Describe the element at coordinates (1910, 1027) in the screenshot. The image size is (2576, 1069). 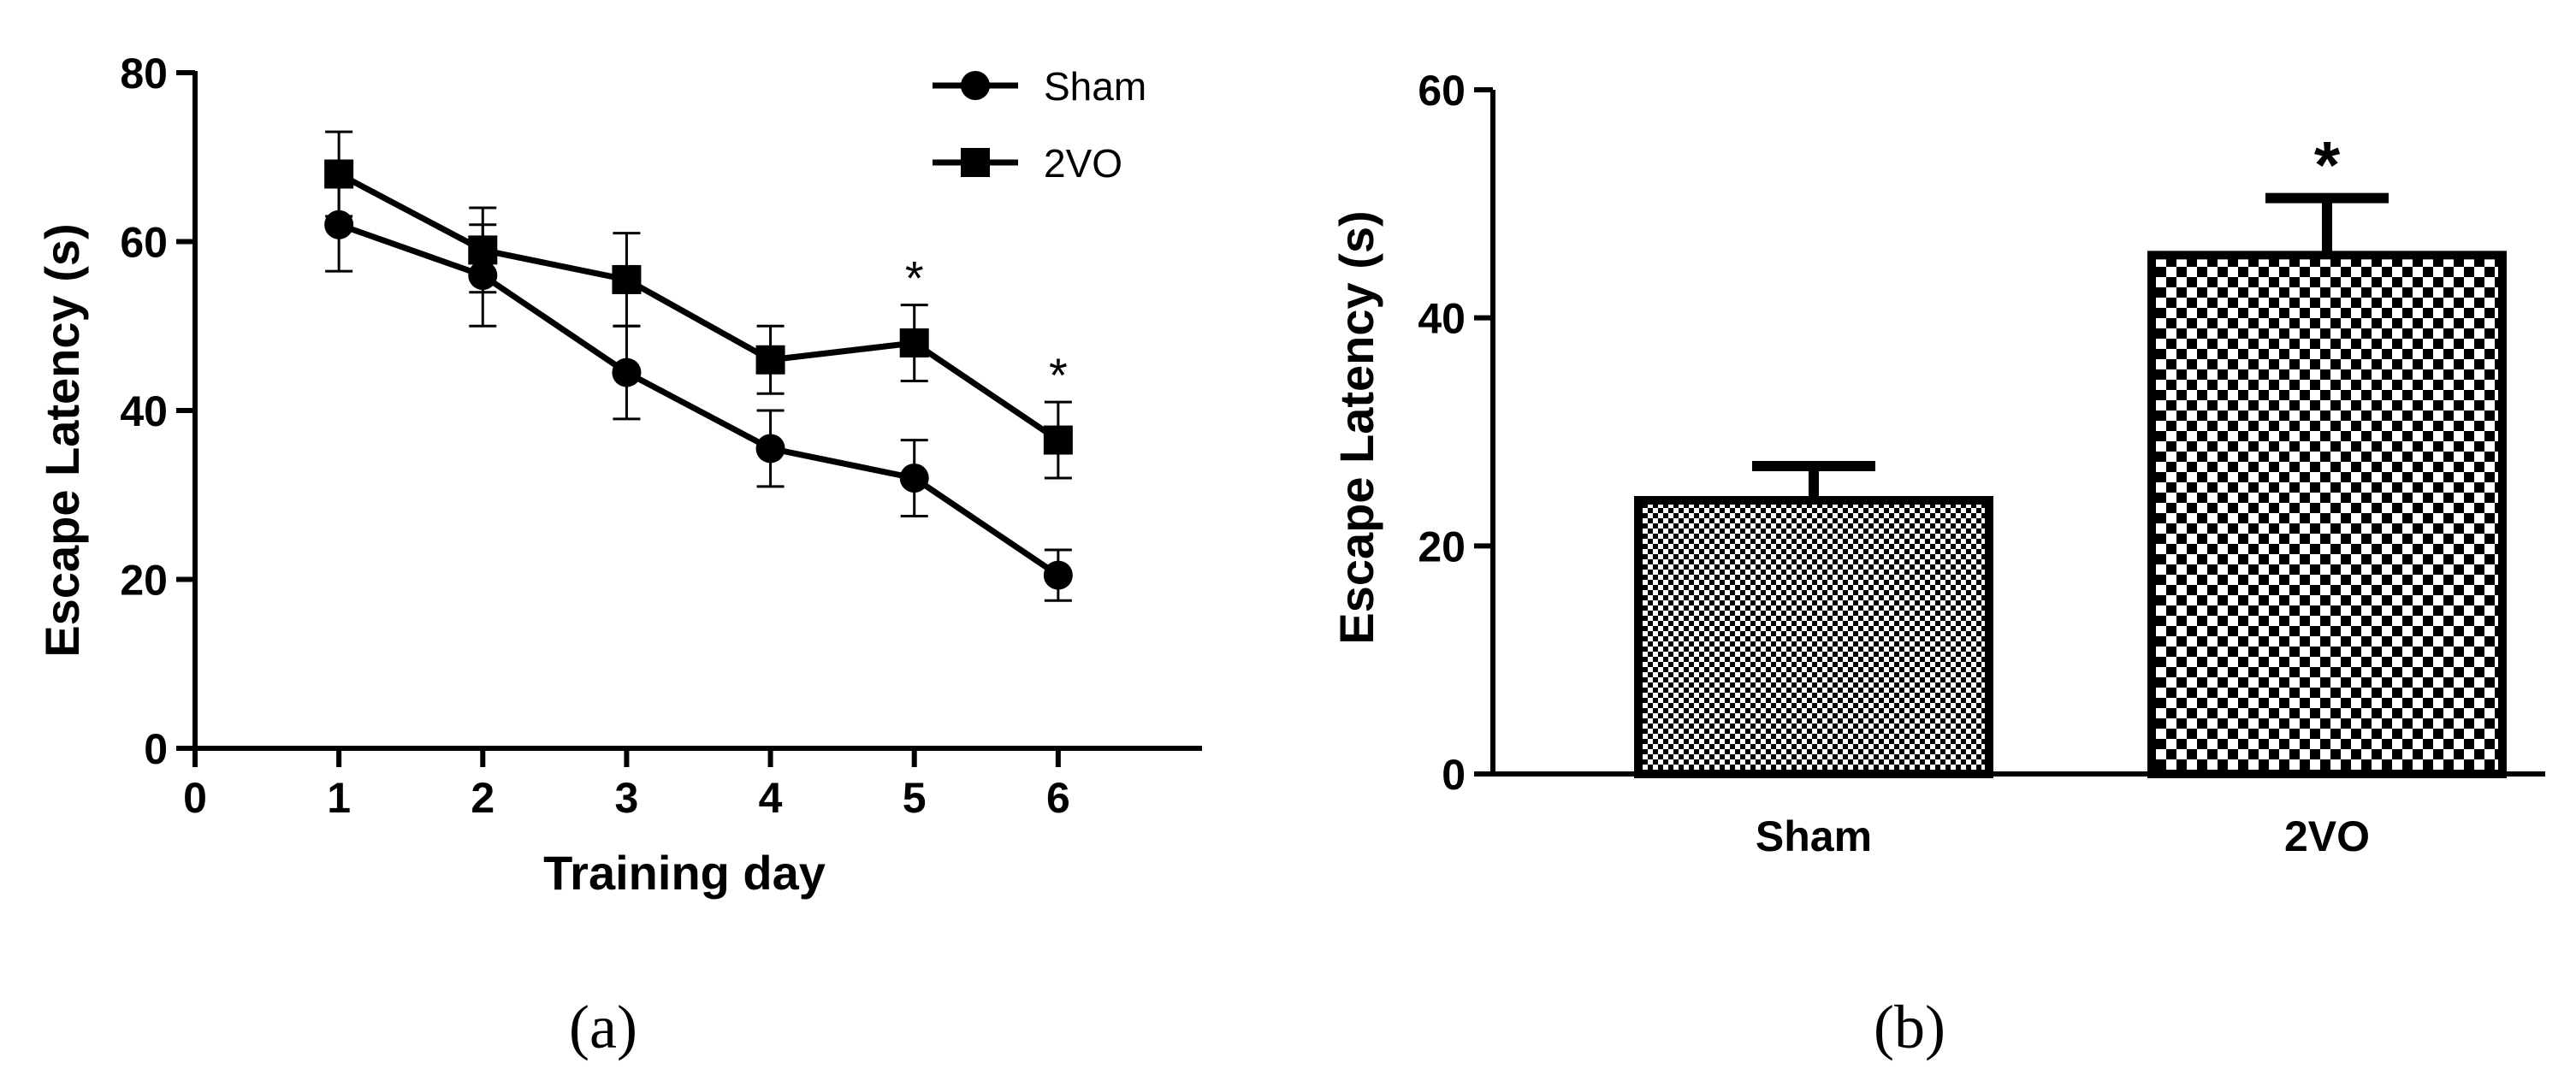
I see `panel-b-caption: (b)` at that location.